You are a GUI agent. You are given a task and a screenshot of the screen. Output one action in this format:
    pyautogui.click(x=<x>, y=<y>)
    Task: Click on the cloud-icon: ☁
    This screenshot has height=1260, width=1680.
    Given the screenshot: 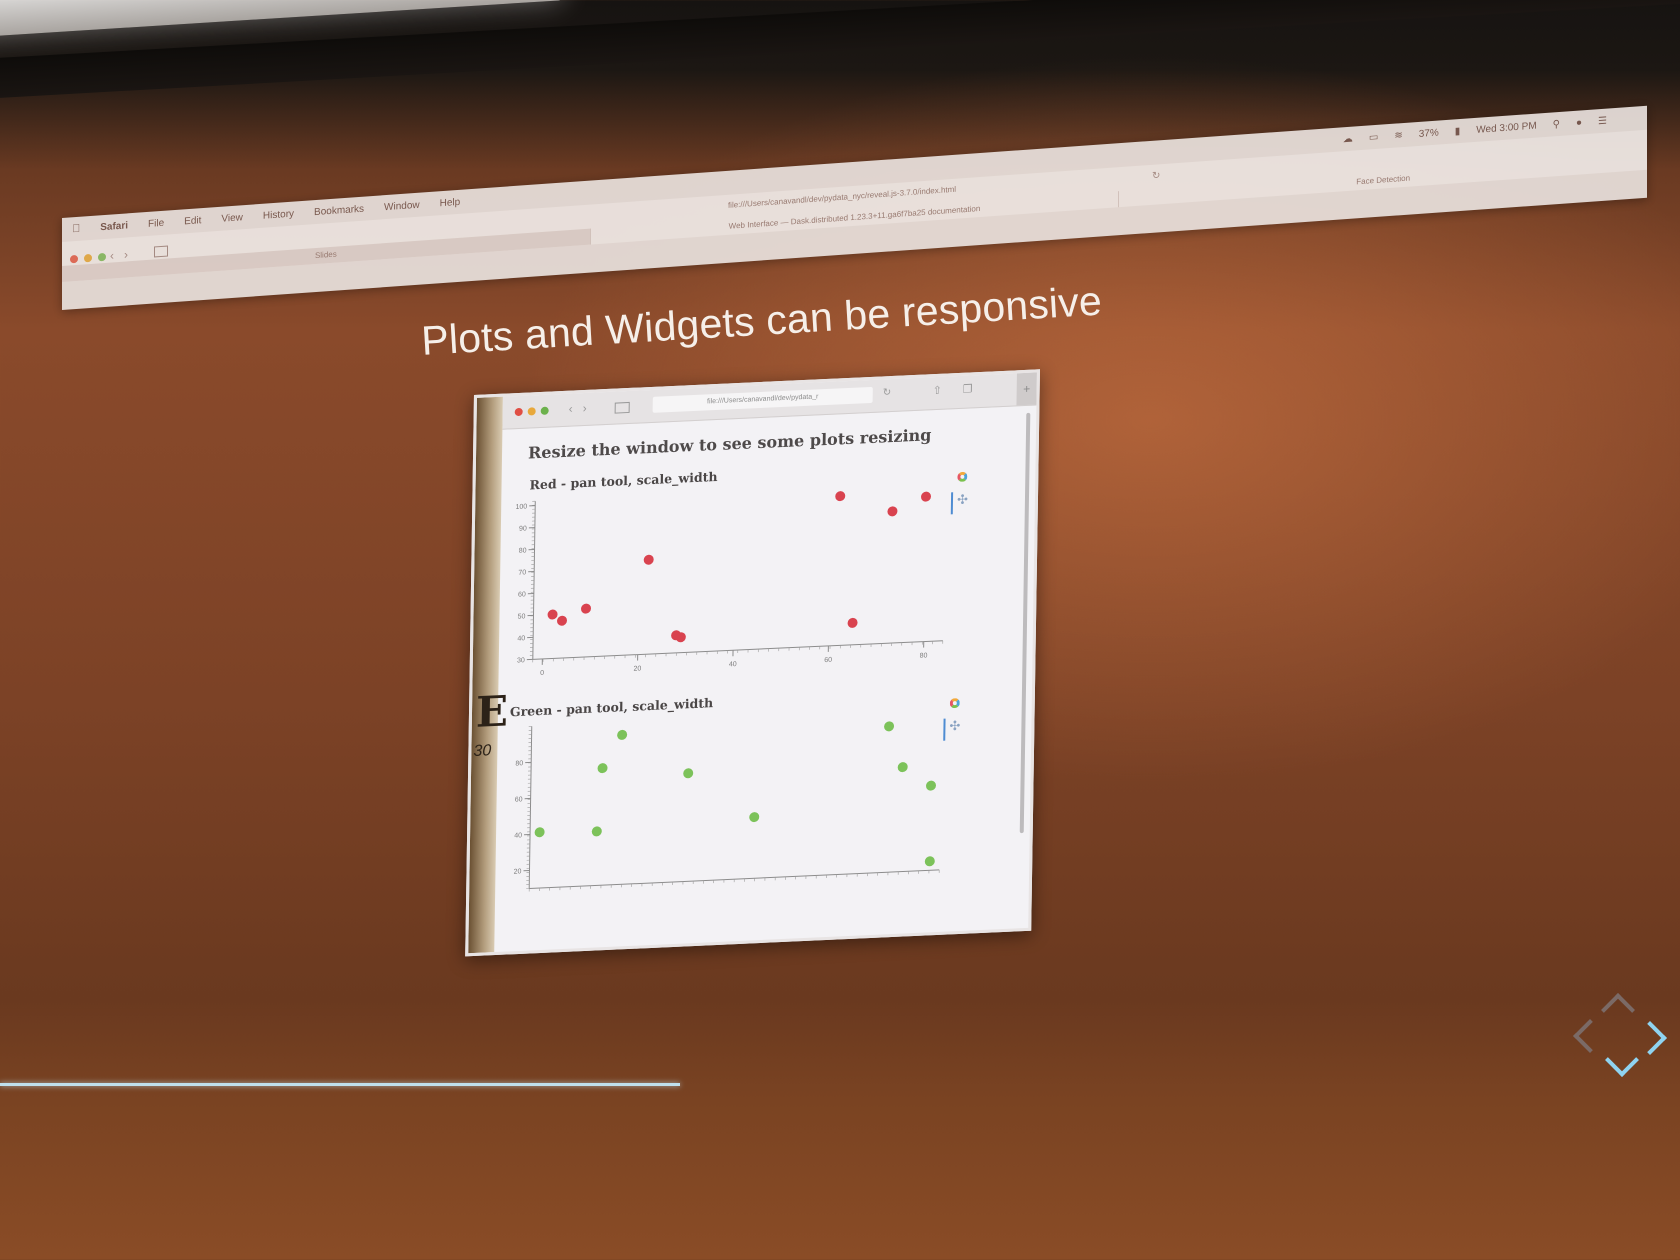 What is the action you would take?
    pyautogui.click(x=1347, y=139)
    